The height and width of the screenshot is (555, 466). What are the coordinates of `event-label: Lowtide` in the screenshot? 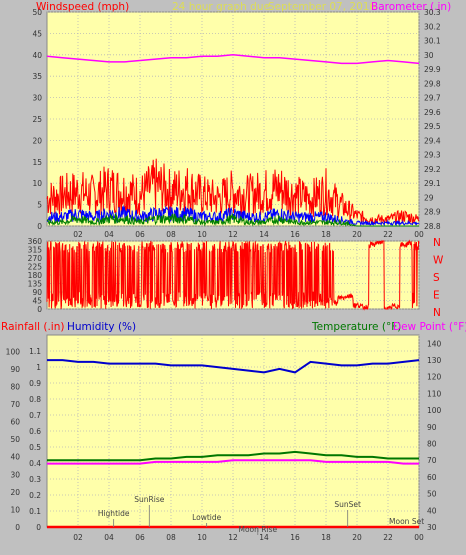 It's located at (207, 517).